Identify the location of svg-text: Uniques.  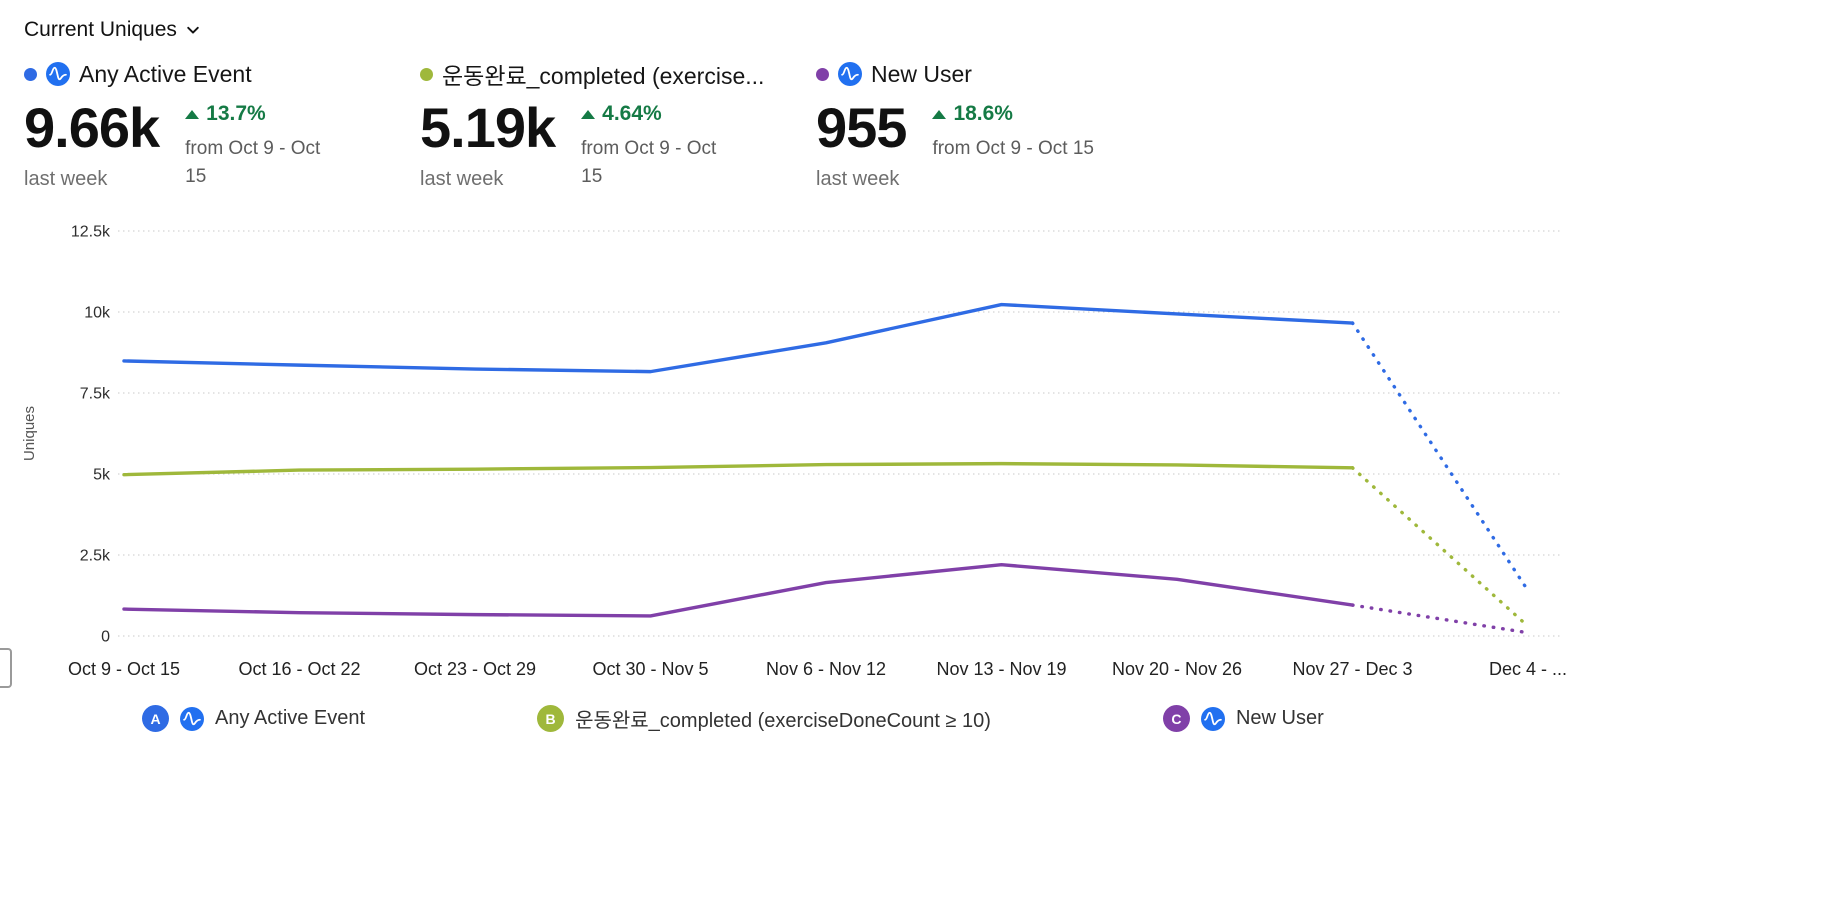
(29, 433).